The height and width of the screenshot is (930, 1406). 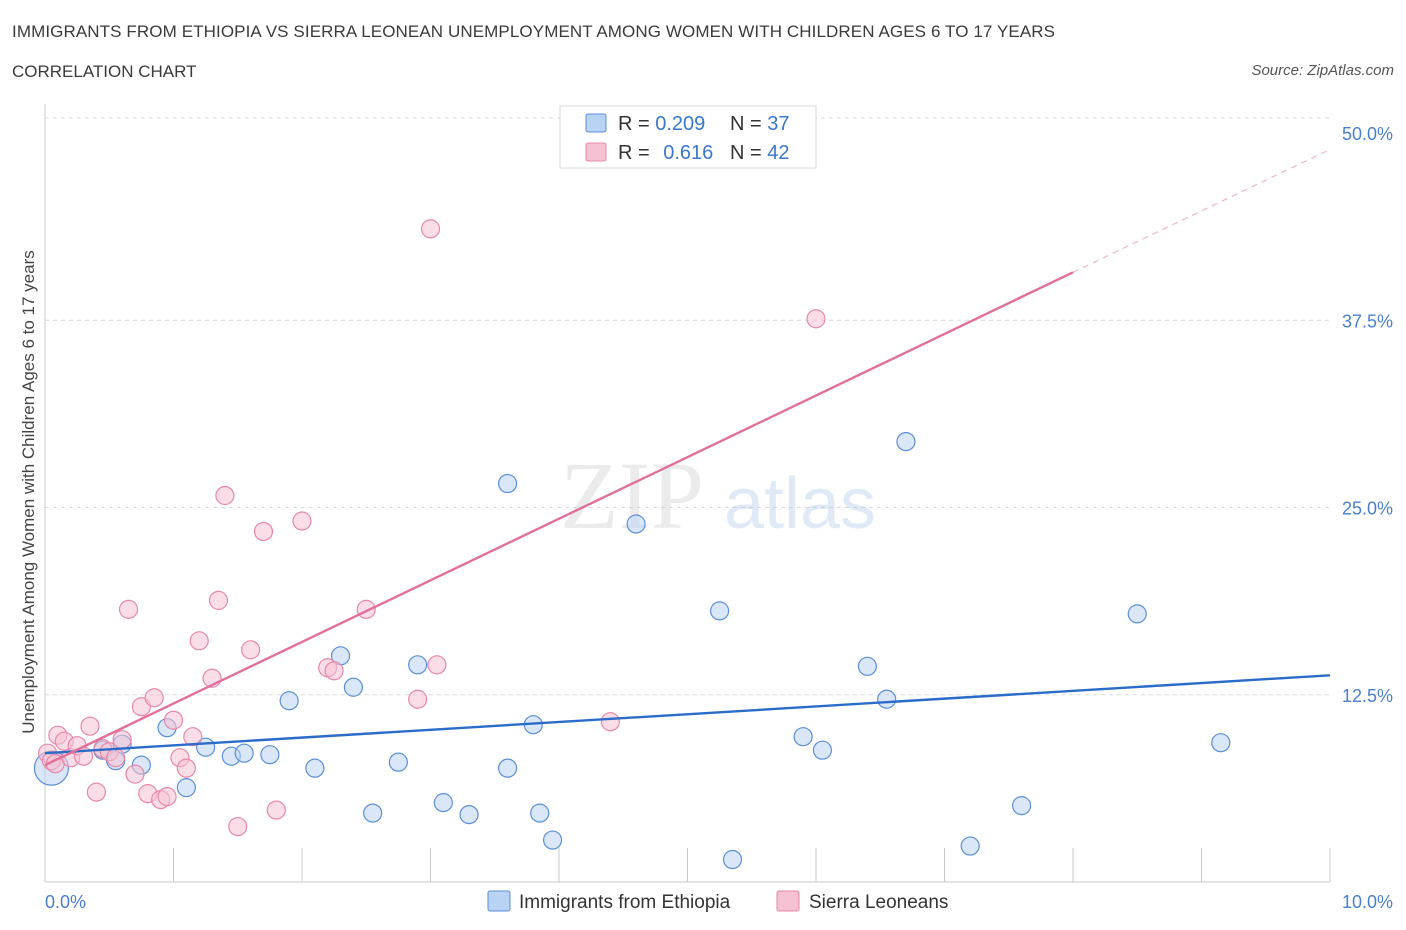 What do you see at coordinates (1367, 696) in the screenshot?
I see `y-tick-label-0: 12.5%` at bounding box center [1367, 696].